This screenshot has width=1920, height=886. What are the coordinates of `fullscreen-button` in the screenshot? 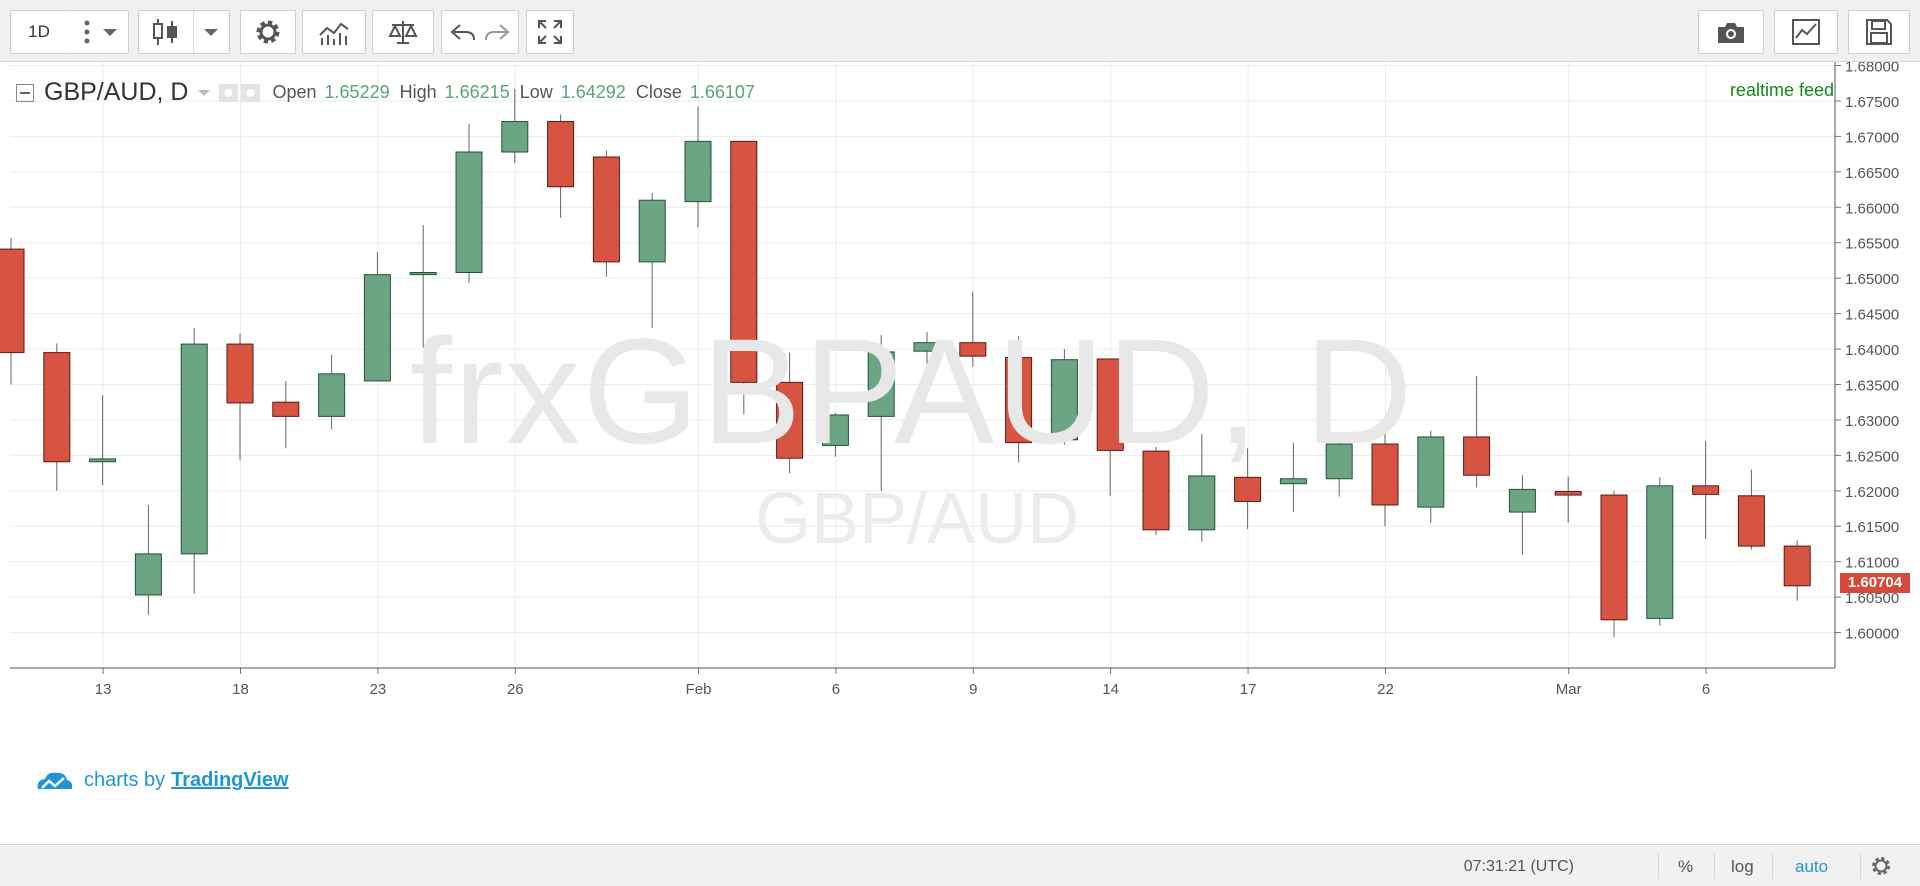 It's located at (550, 32).